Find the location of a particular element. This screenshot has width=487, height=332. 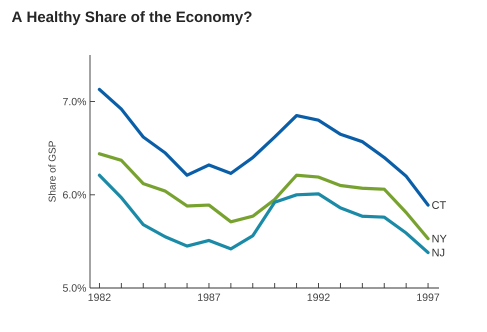

y-tick-label: 6.0% is located at coordinates (74, 195).